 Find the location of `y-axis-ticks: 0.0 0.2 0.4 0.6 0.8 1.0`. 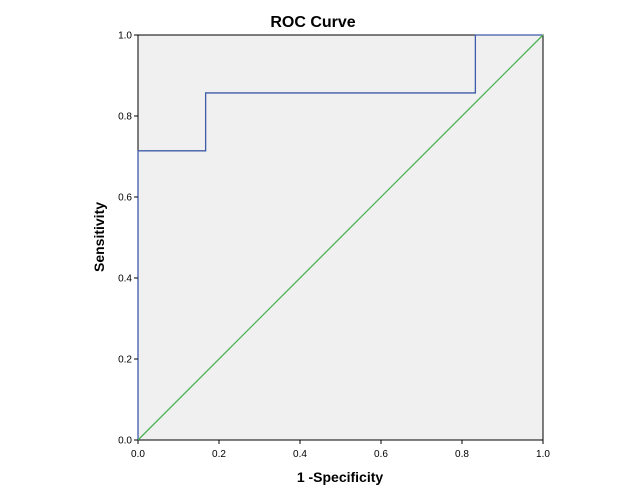

y-axis-ticks: 0.0 0.2 0.4 0.6 0.8 1.0 is located at coordinates (128, 239).